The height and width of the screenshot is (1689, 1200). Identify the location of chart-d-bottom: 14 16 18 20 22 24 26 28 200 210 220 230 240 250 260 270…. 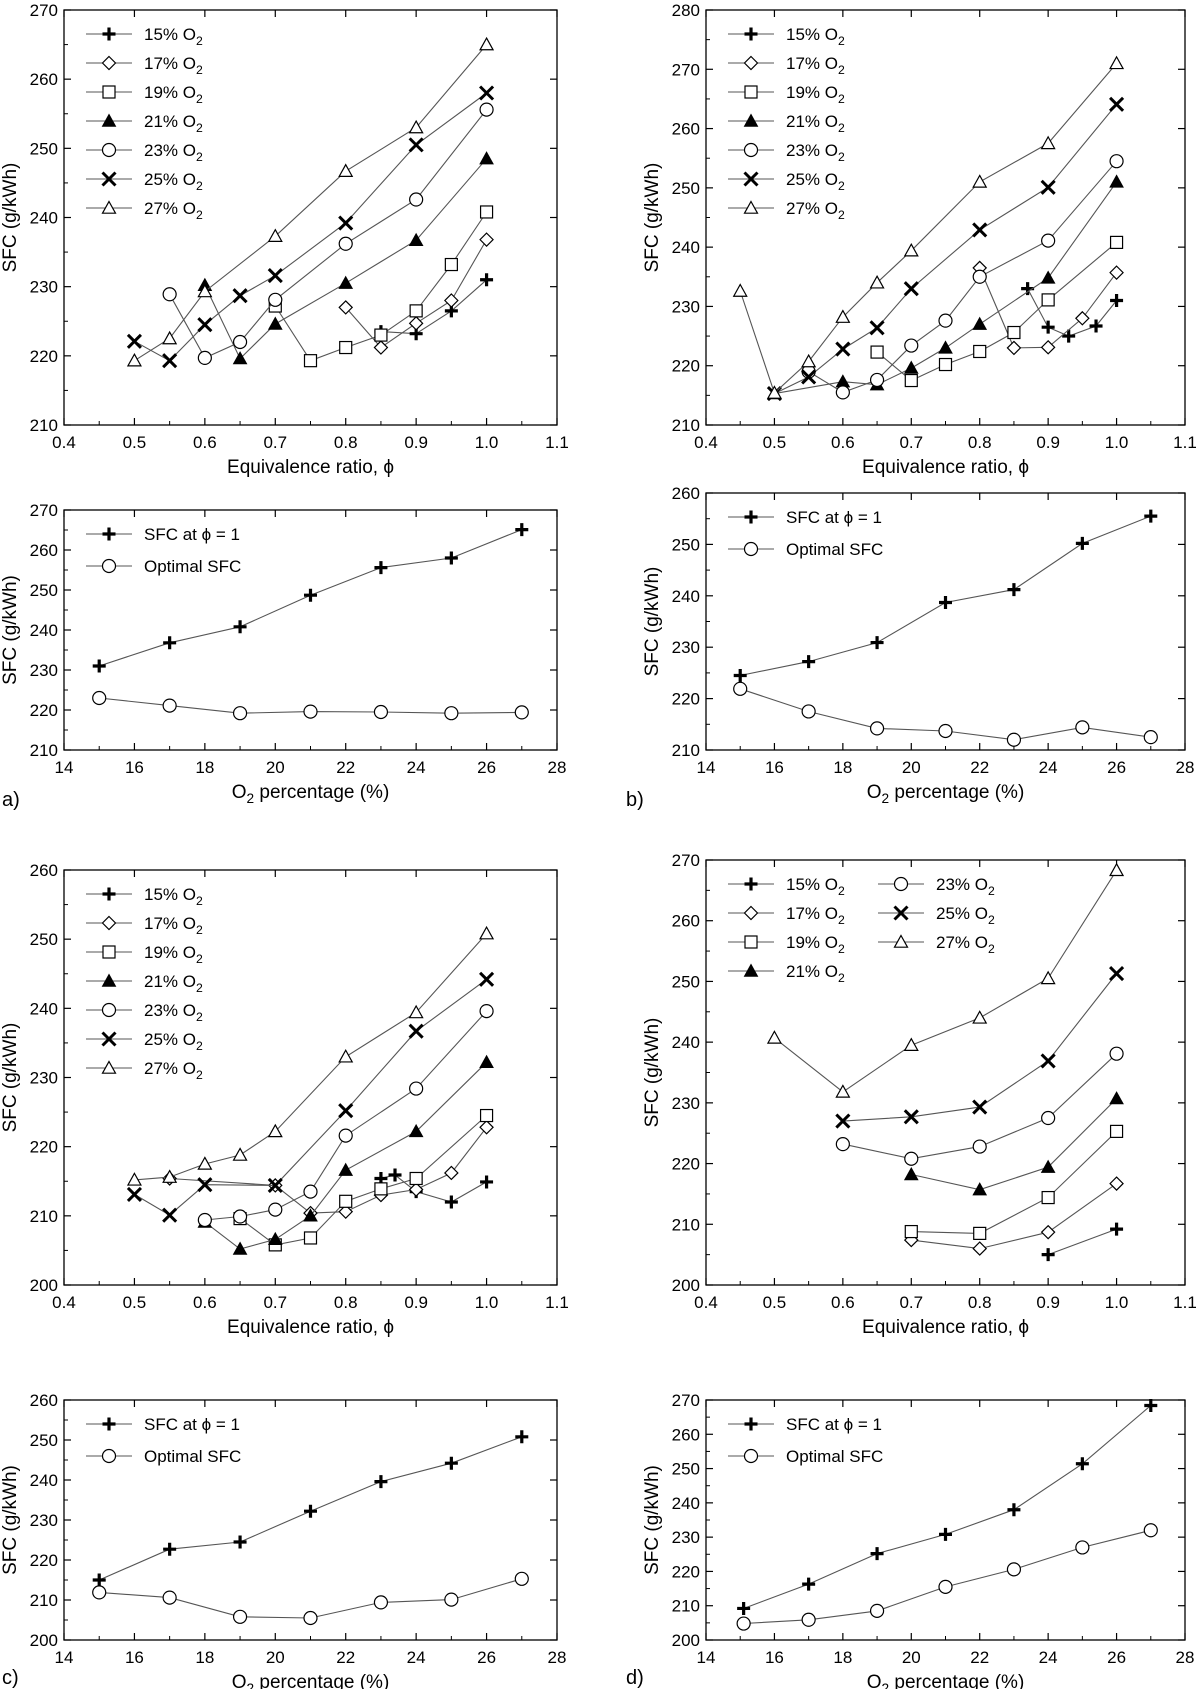
(918, 1540).